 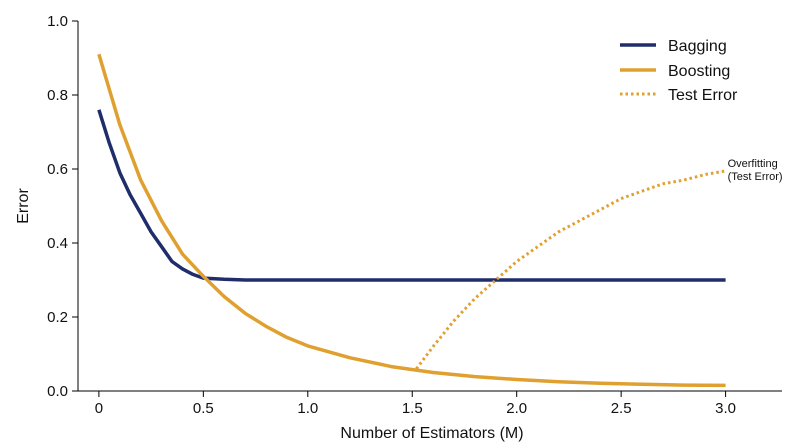 What do you see at coordinates (307, 408) in the screenshot?
I see `x-tick-label: 1.0` at bounding box center [307, 408].